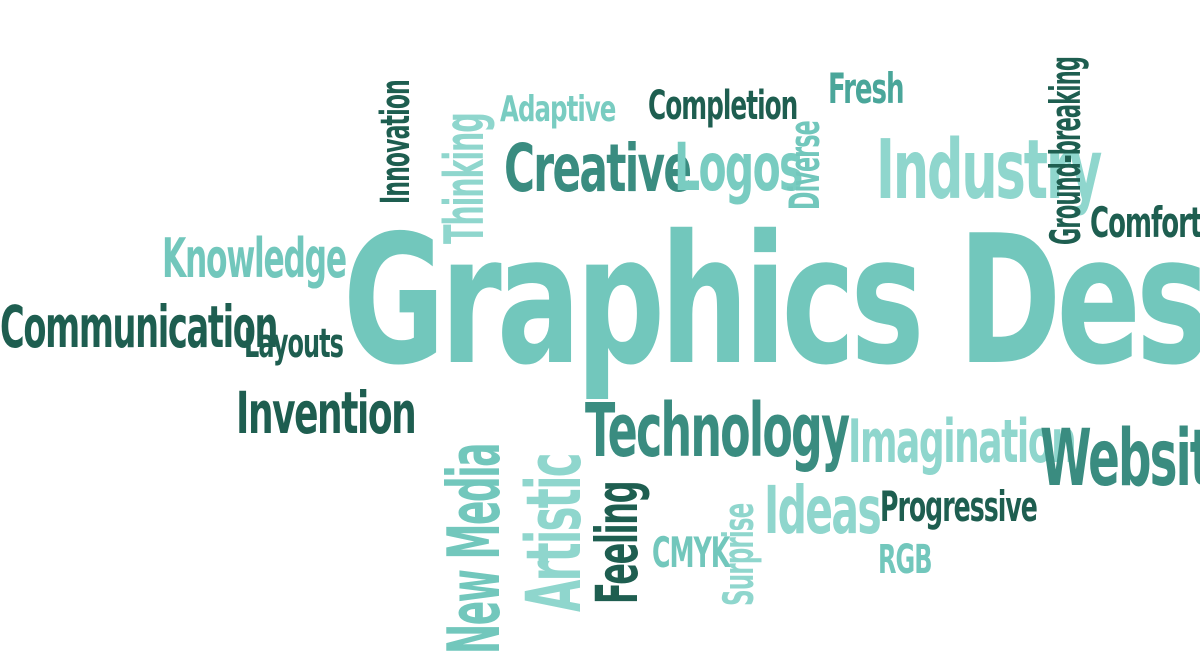  Describe the element at coordinates (464, 179) in the screenshot. I see `word-thinking: Thinking` at that location.